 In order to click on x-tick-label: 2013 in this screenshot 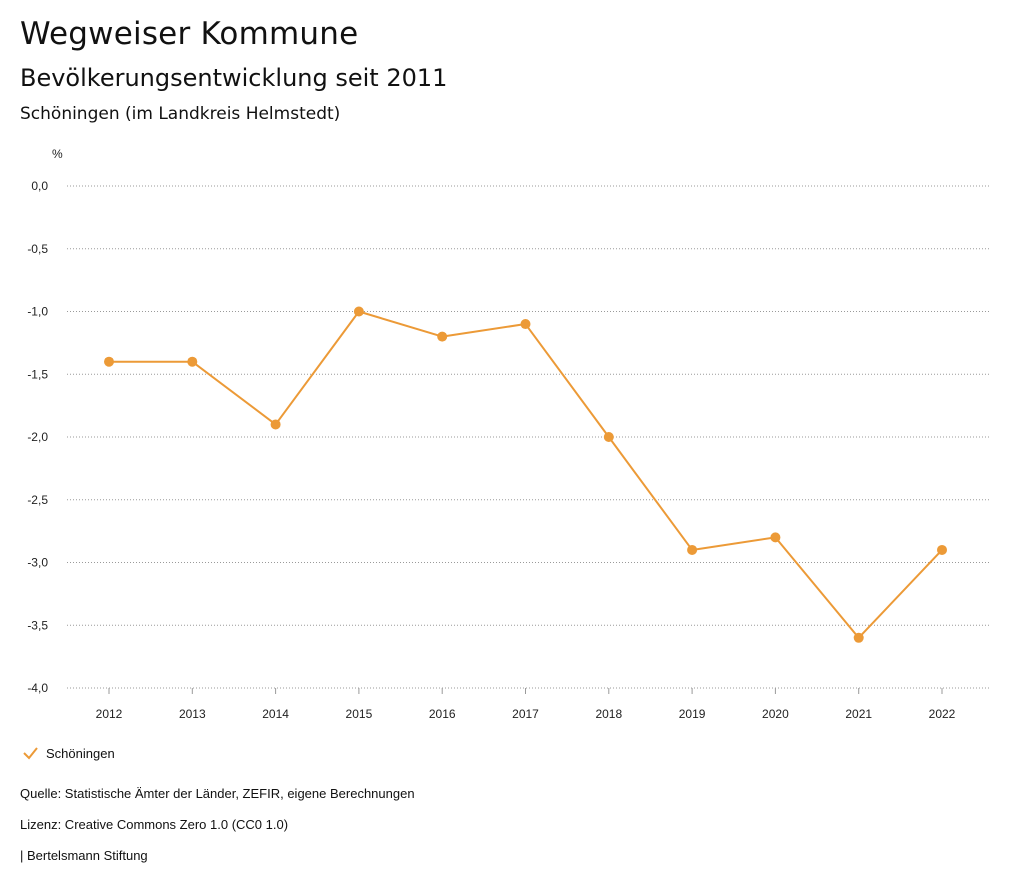, I will do `click(192, 714)`.